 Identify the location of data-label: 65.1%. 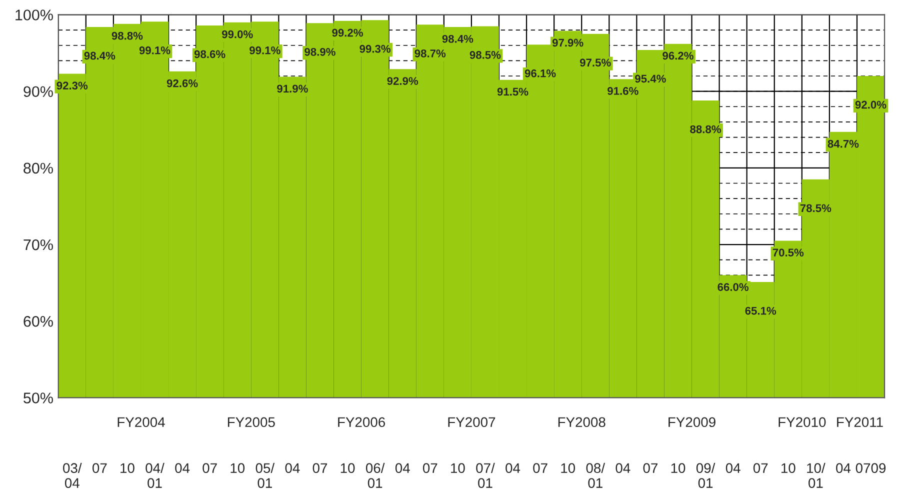
(760, 310).